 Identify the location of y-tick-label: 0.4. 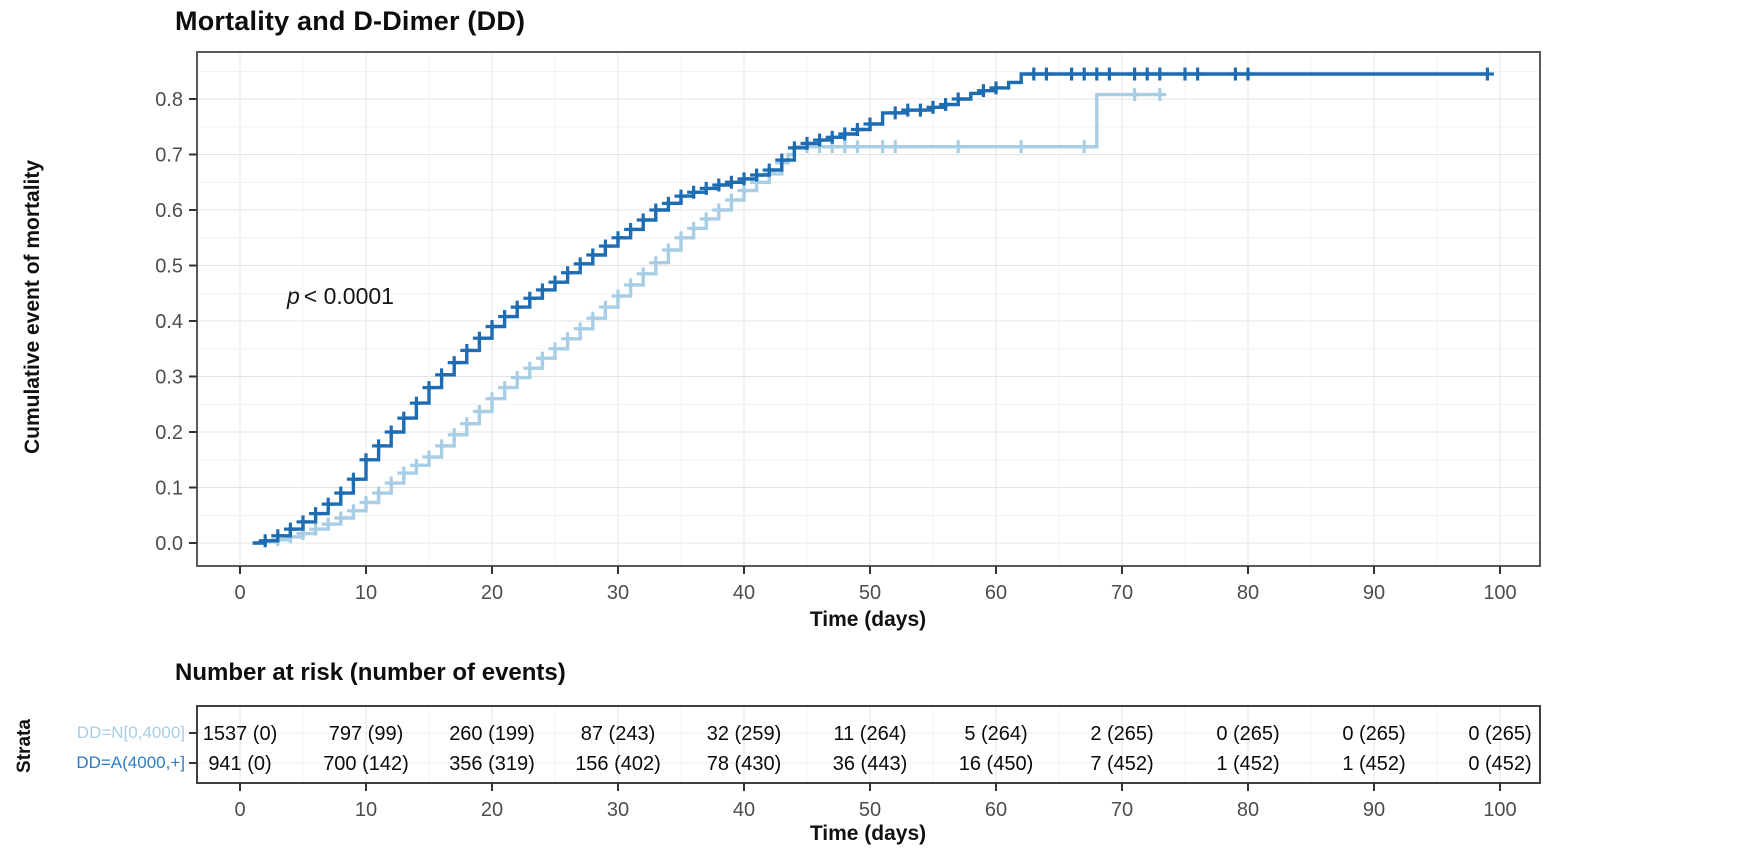
(169, 322).